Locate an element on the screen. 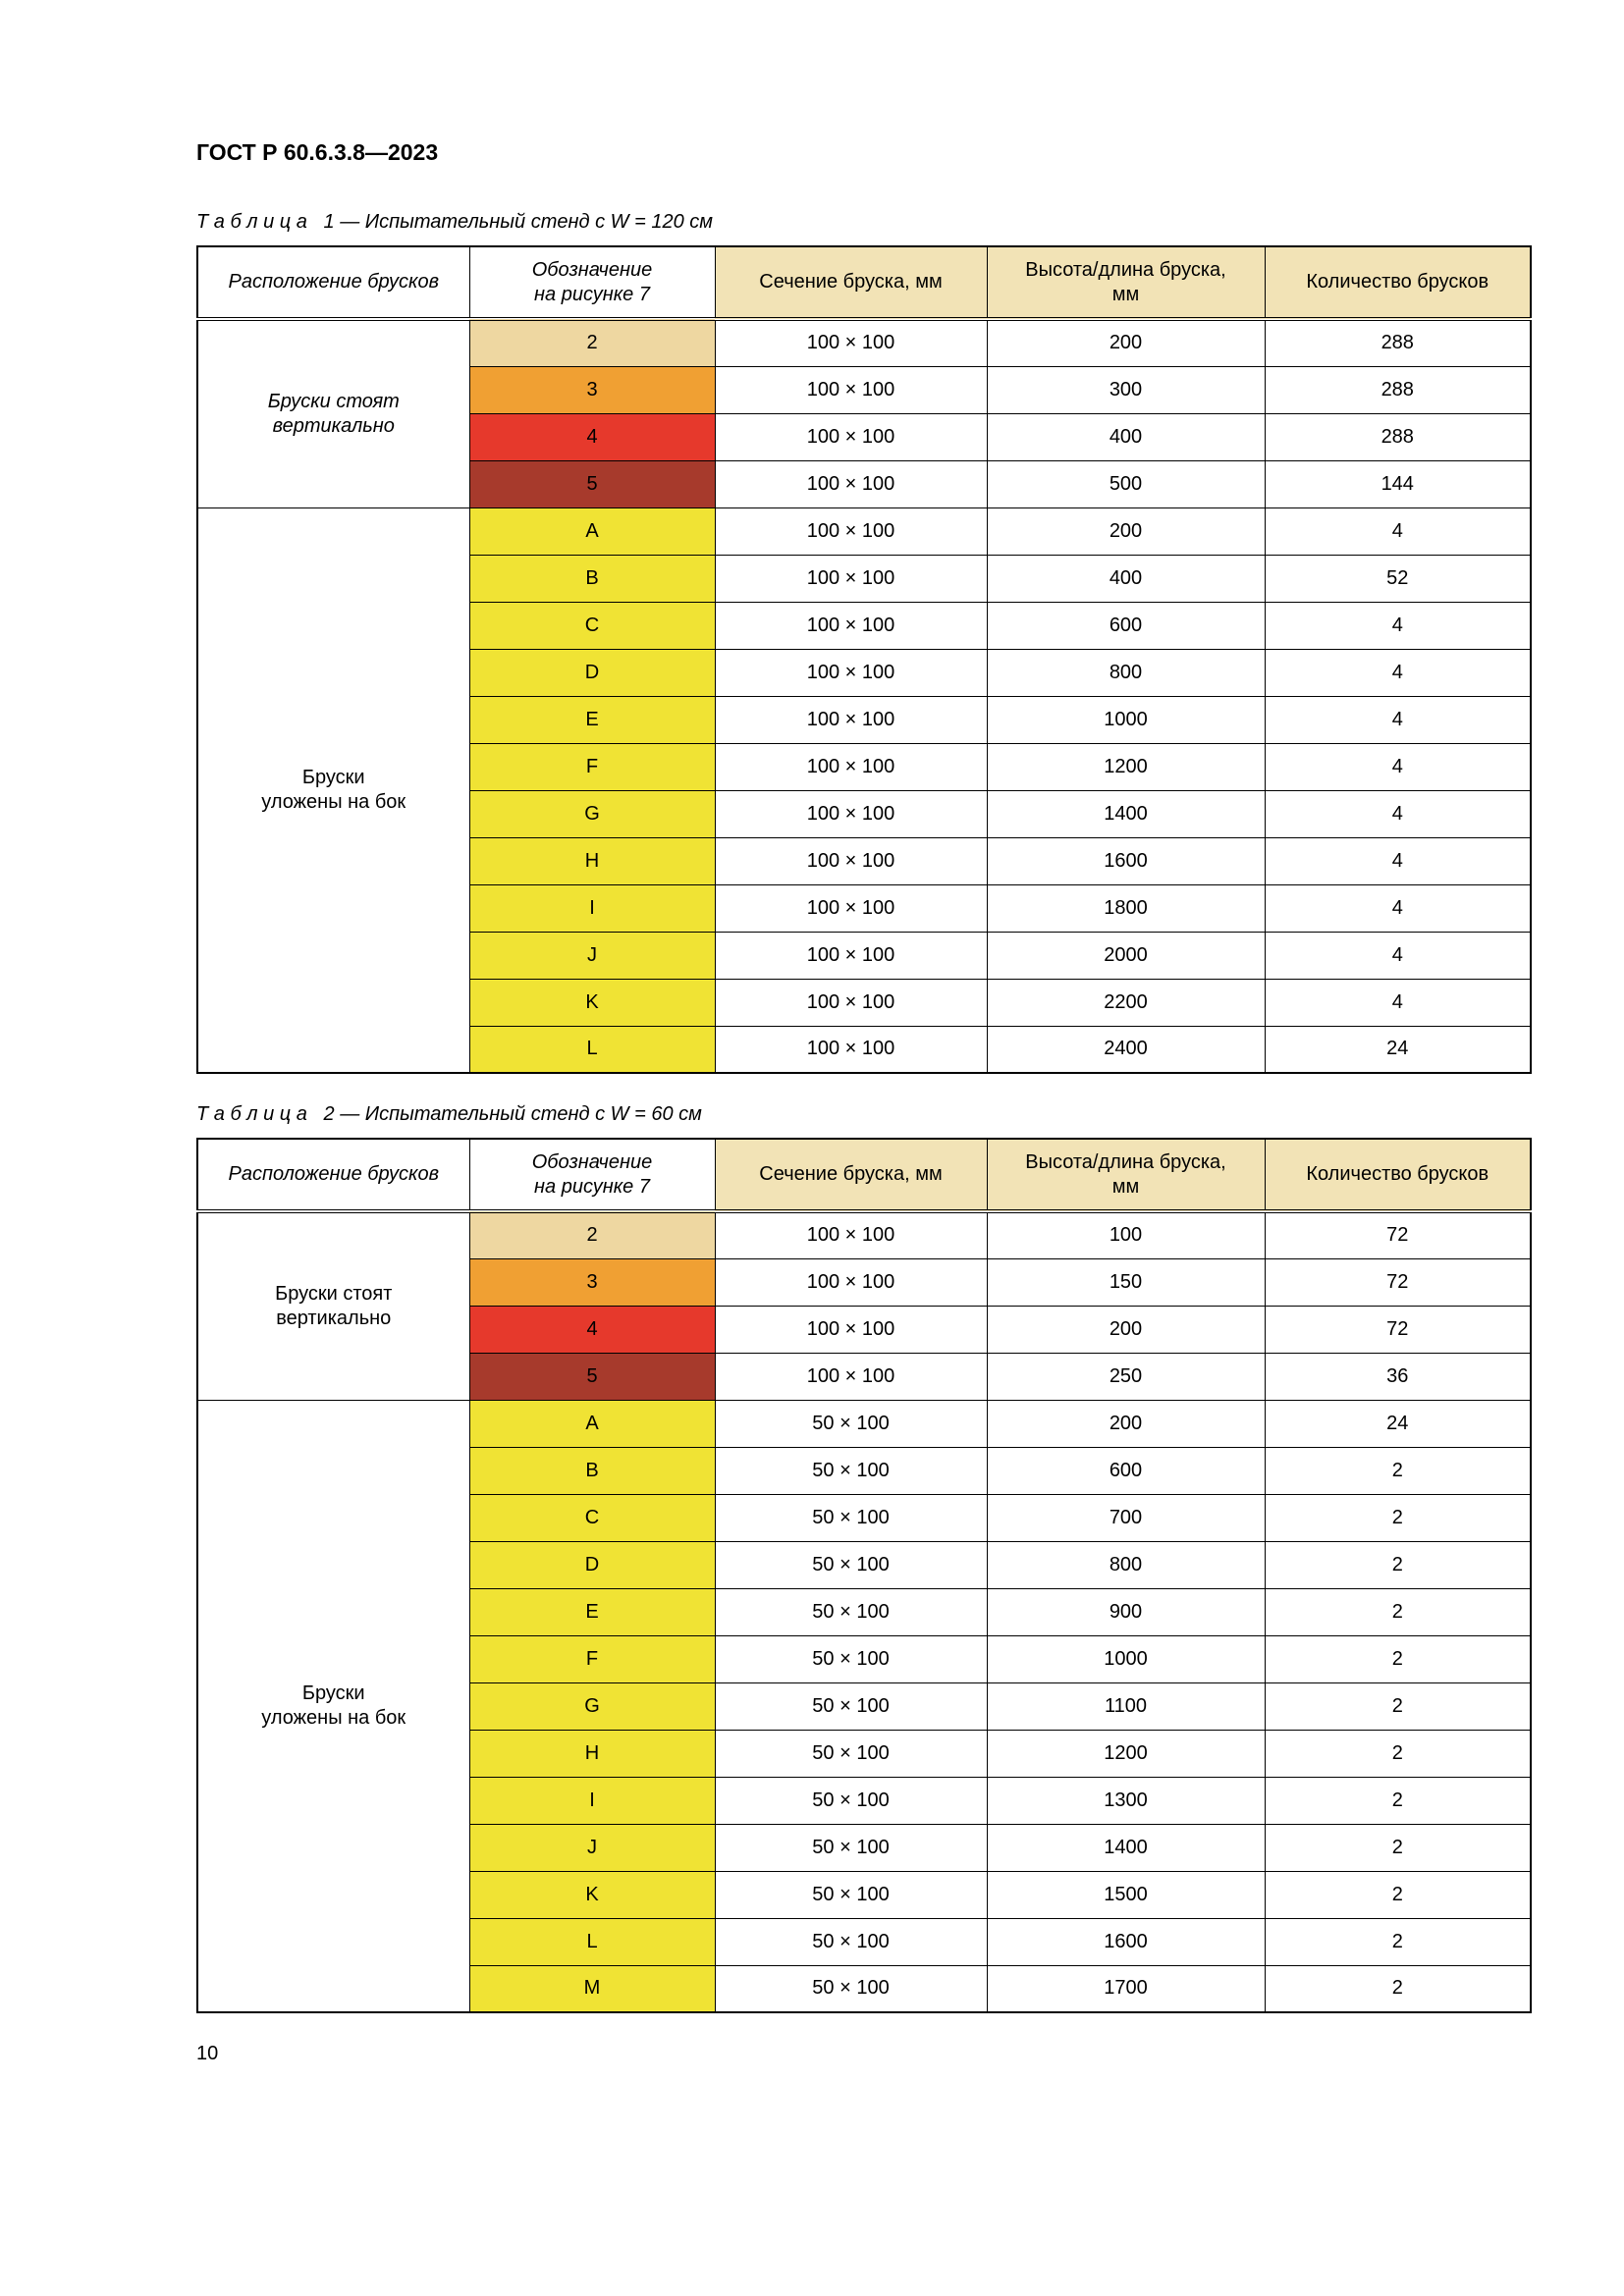 Image resolution: width=1624 pixels, height=2296 pixels. designation-cell: B is located at coordinates (592, 579).